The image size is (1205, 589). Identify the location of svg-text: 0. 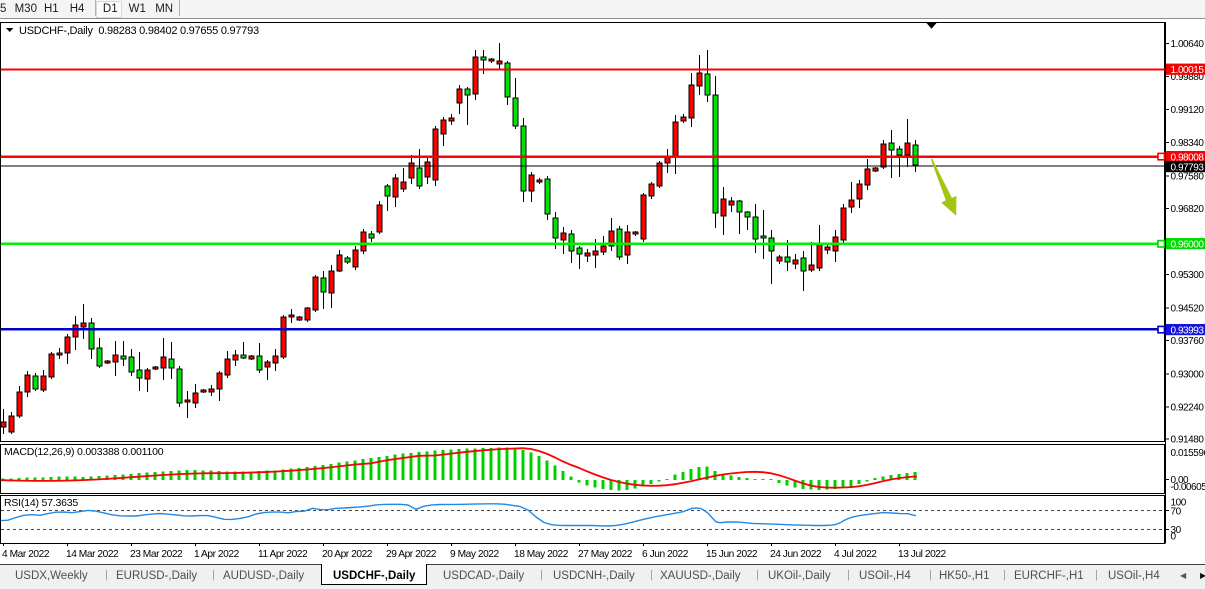
(1174, 536).